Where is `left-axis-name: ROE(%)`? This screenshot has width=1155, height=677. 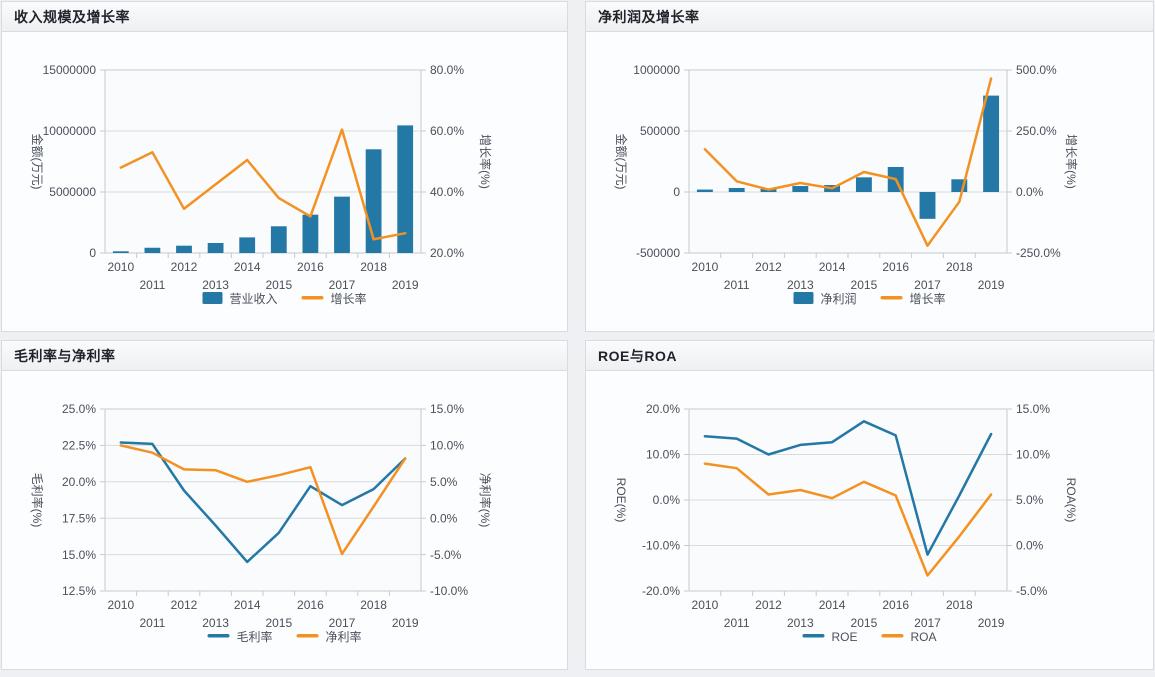
left-axis-name: ROE(%) is located at coordinates (621, 500).